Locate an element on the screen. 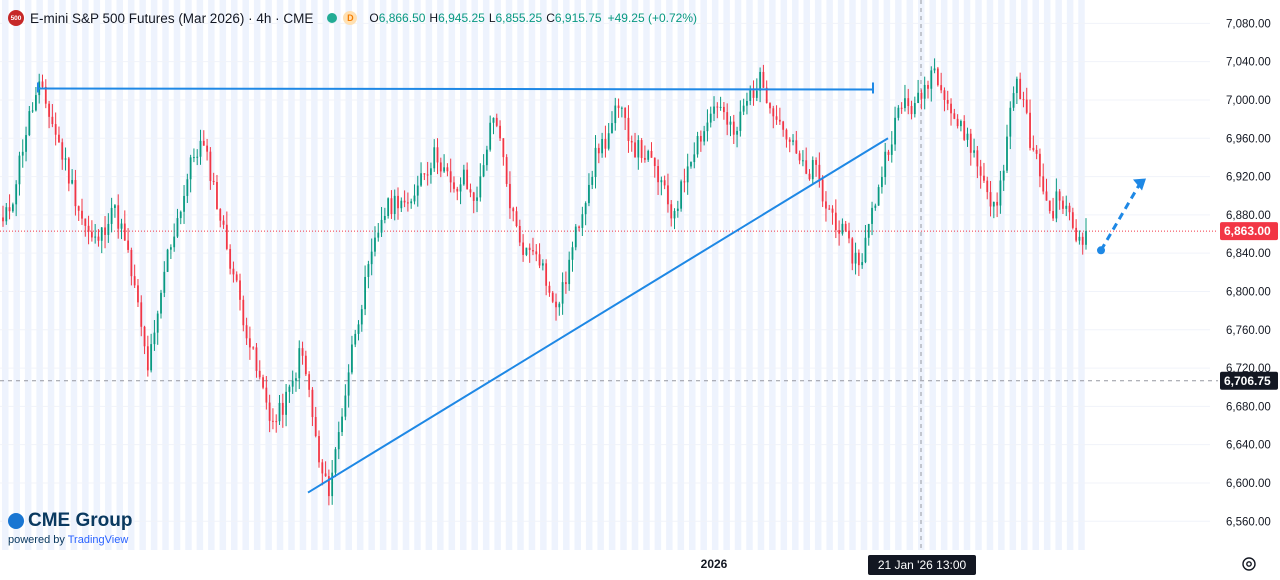 This screenshot has height=580, width=1280. settings-gear-icon is located at coordinates (1249, 564).